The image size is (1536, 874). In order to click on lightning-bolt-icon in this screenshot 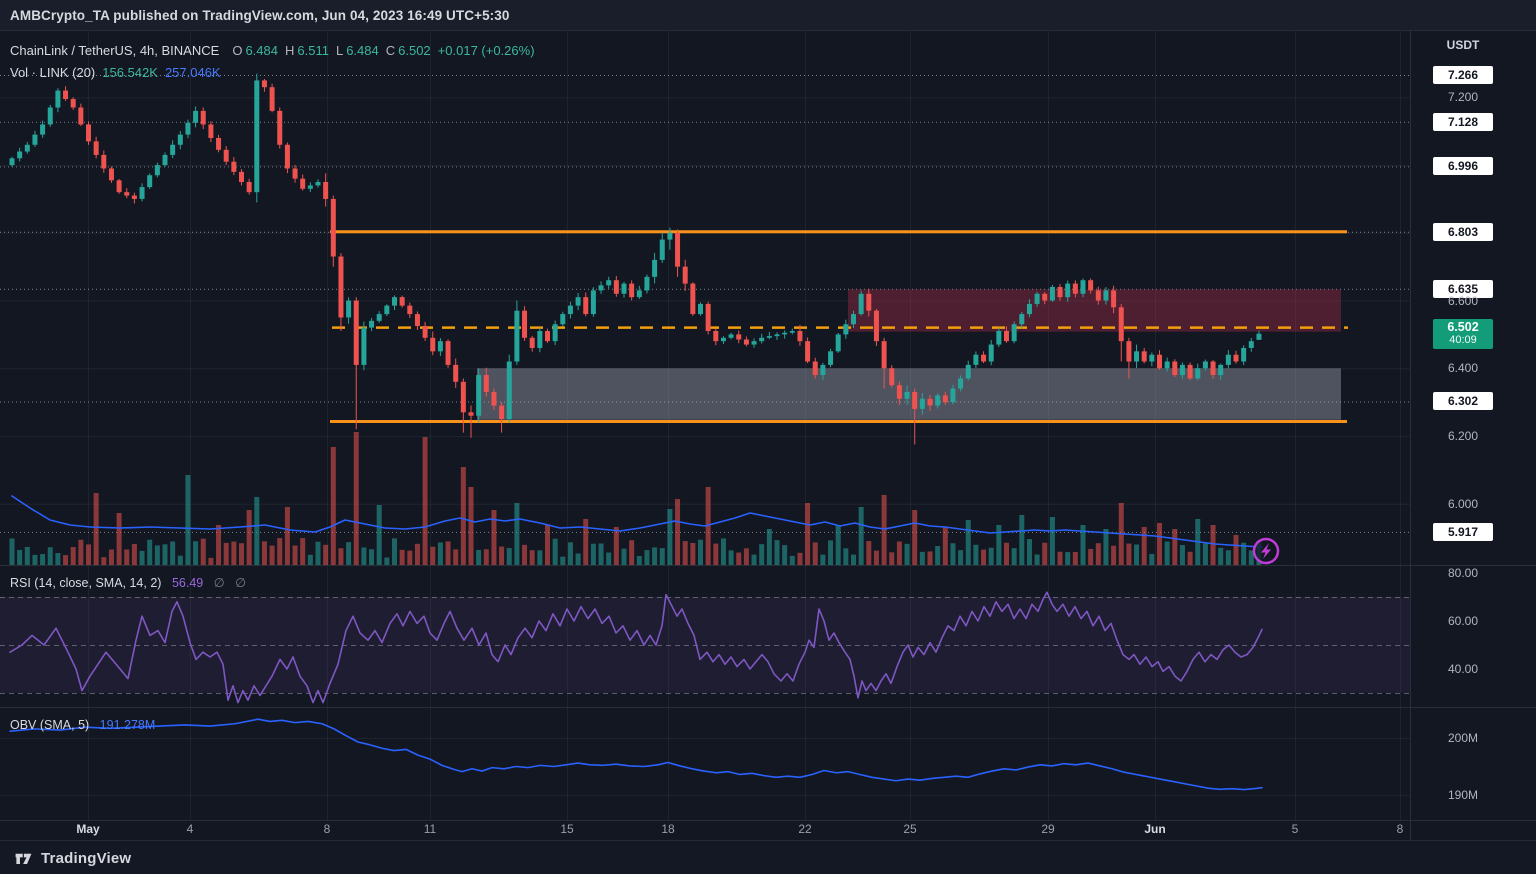, I will do `click(1266, 551)`.